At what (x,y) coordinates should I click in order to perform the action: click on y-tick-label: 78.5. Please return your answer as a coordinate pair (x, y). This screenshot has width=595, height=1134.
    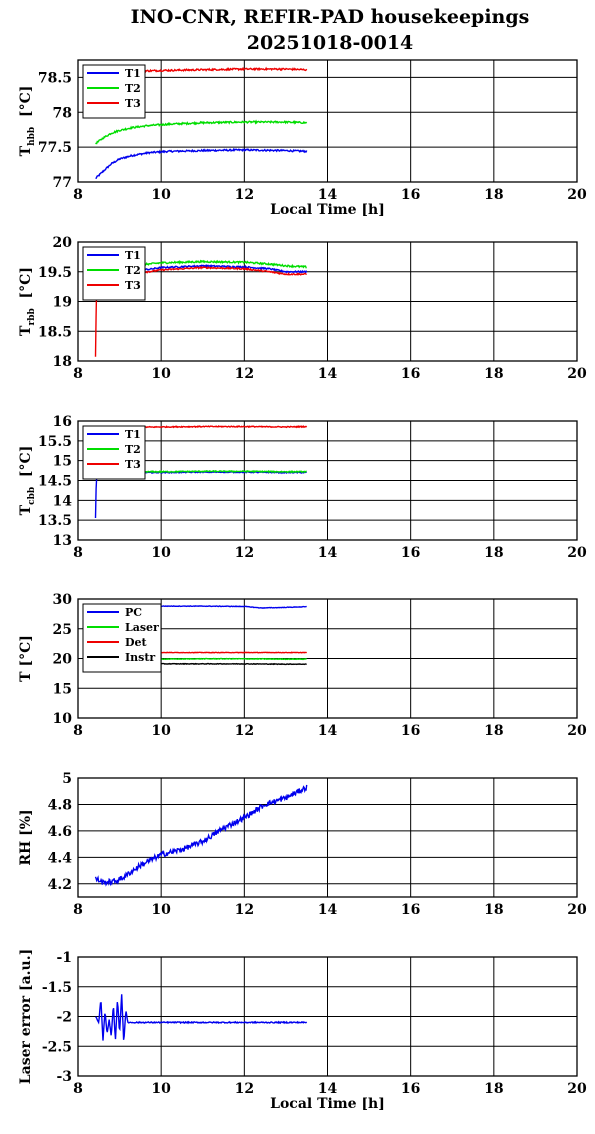
    Looking at the image, I should click on (55, 78).